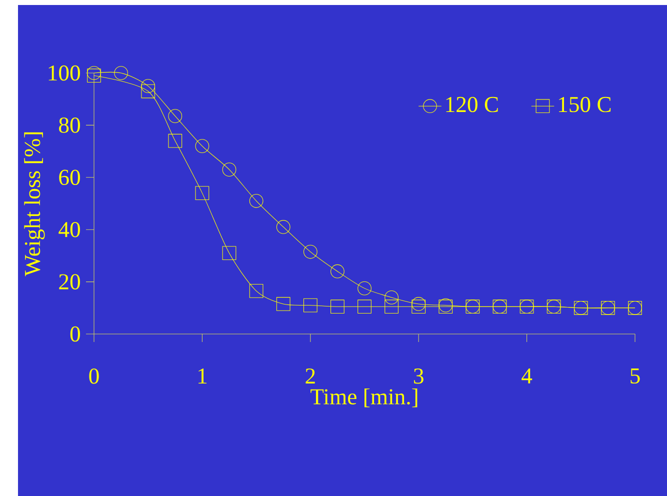 The height and width of the screenshot is (496, 667). What do you see at coordinates (69, 178) in the screenshot?
I see `y-tick-label: 60` at bounding box center [69, 178].